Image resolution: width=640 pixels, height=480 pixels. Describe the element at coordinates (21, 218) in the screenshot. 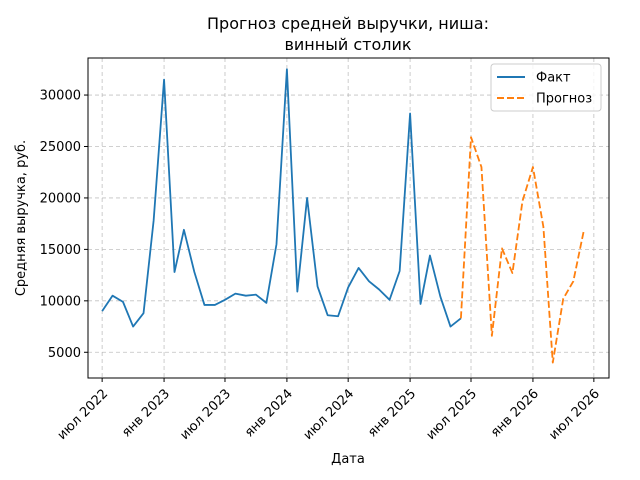

I see `y-axis-label: Средняя выручка, руб.` at that location.